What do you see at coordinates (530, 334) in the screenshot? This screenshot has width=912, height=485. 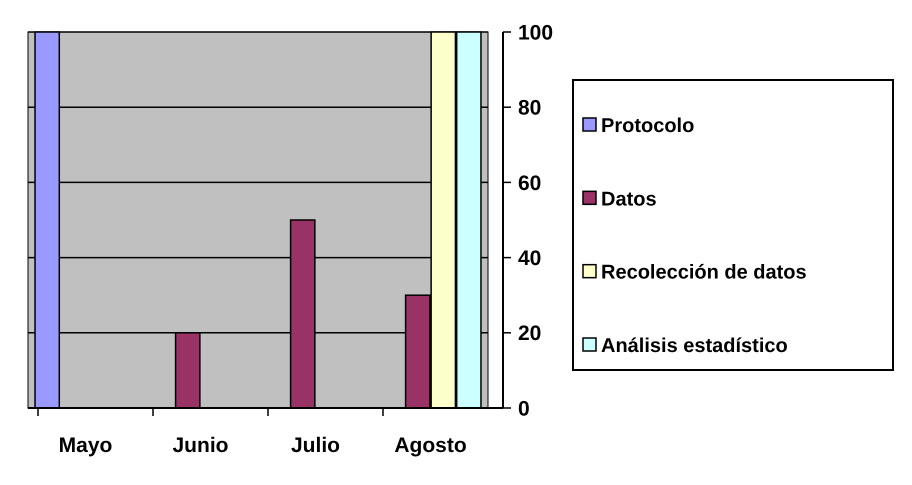 I see `y-tick-label: 20` at bounding box center [530, 334].